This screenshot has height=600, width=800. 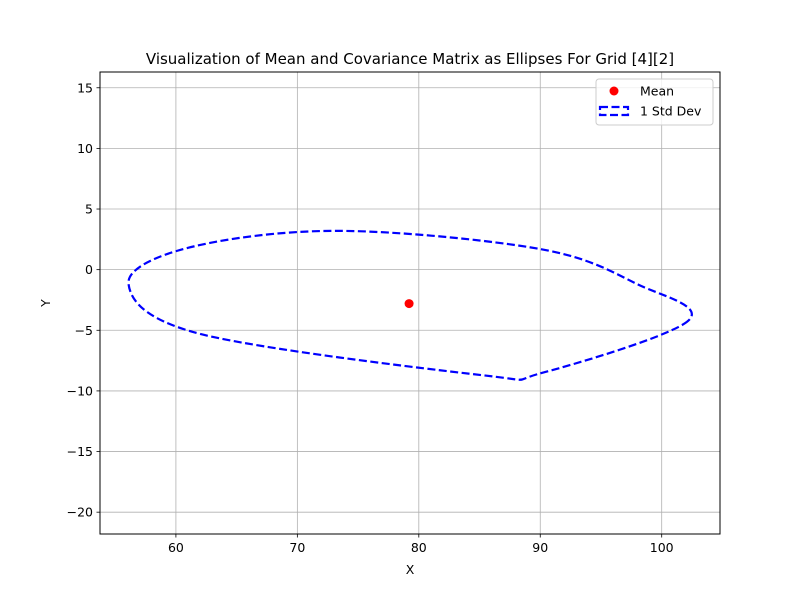 I want to click on legend-box, so click(x=654, y=102).